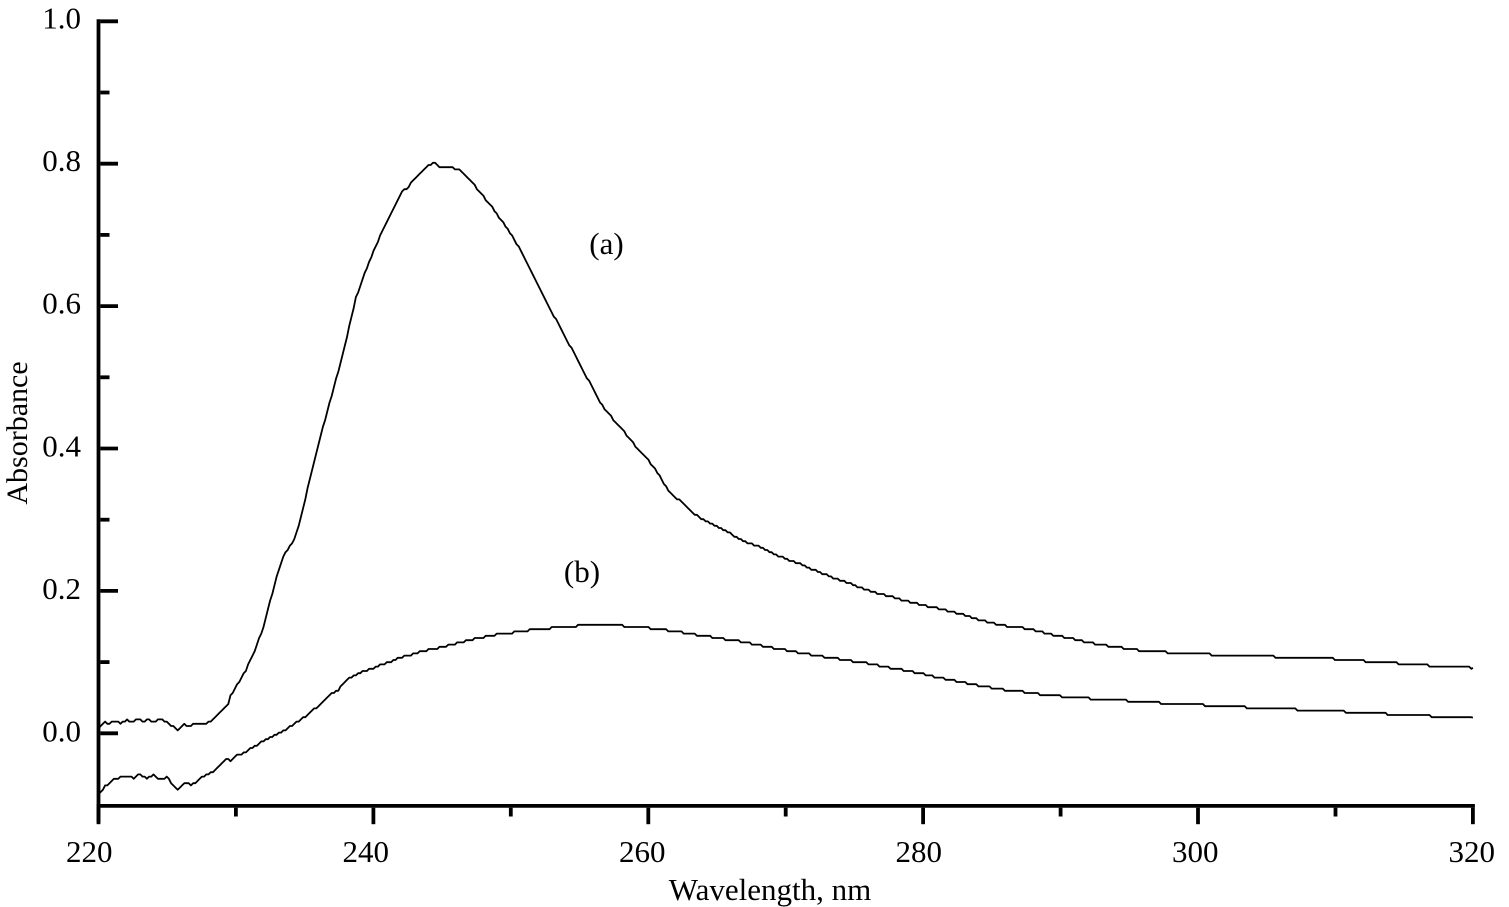  What do you see at coordinates (61, 17) in the screenshot?
I see `svg-text: 1.0` at bounding box center [61, 17].